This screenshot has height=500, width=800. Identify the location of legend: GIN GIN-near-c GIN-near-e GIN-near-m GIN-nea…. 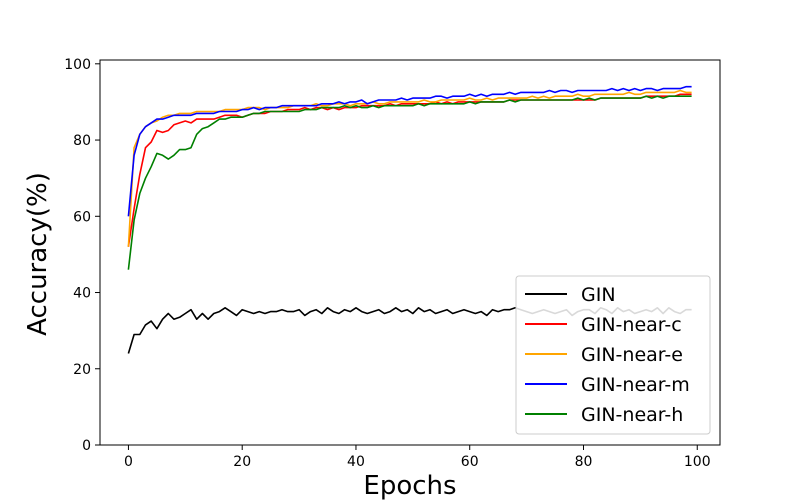
(613, 355).